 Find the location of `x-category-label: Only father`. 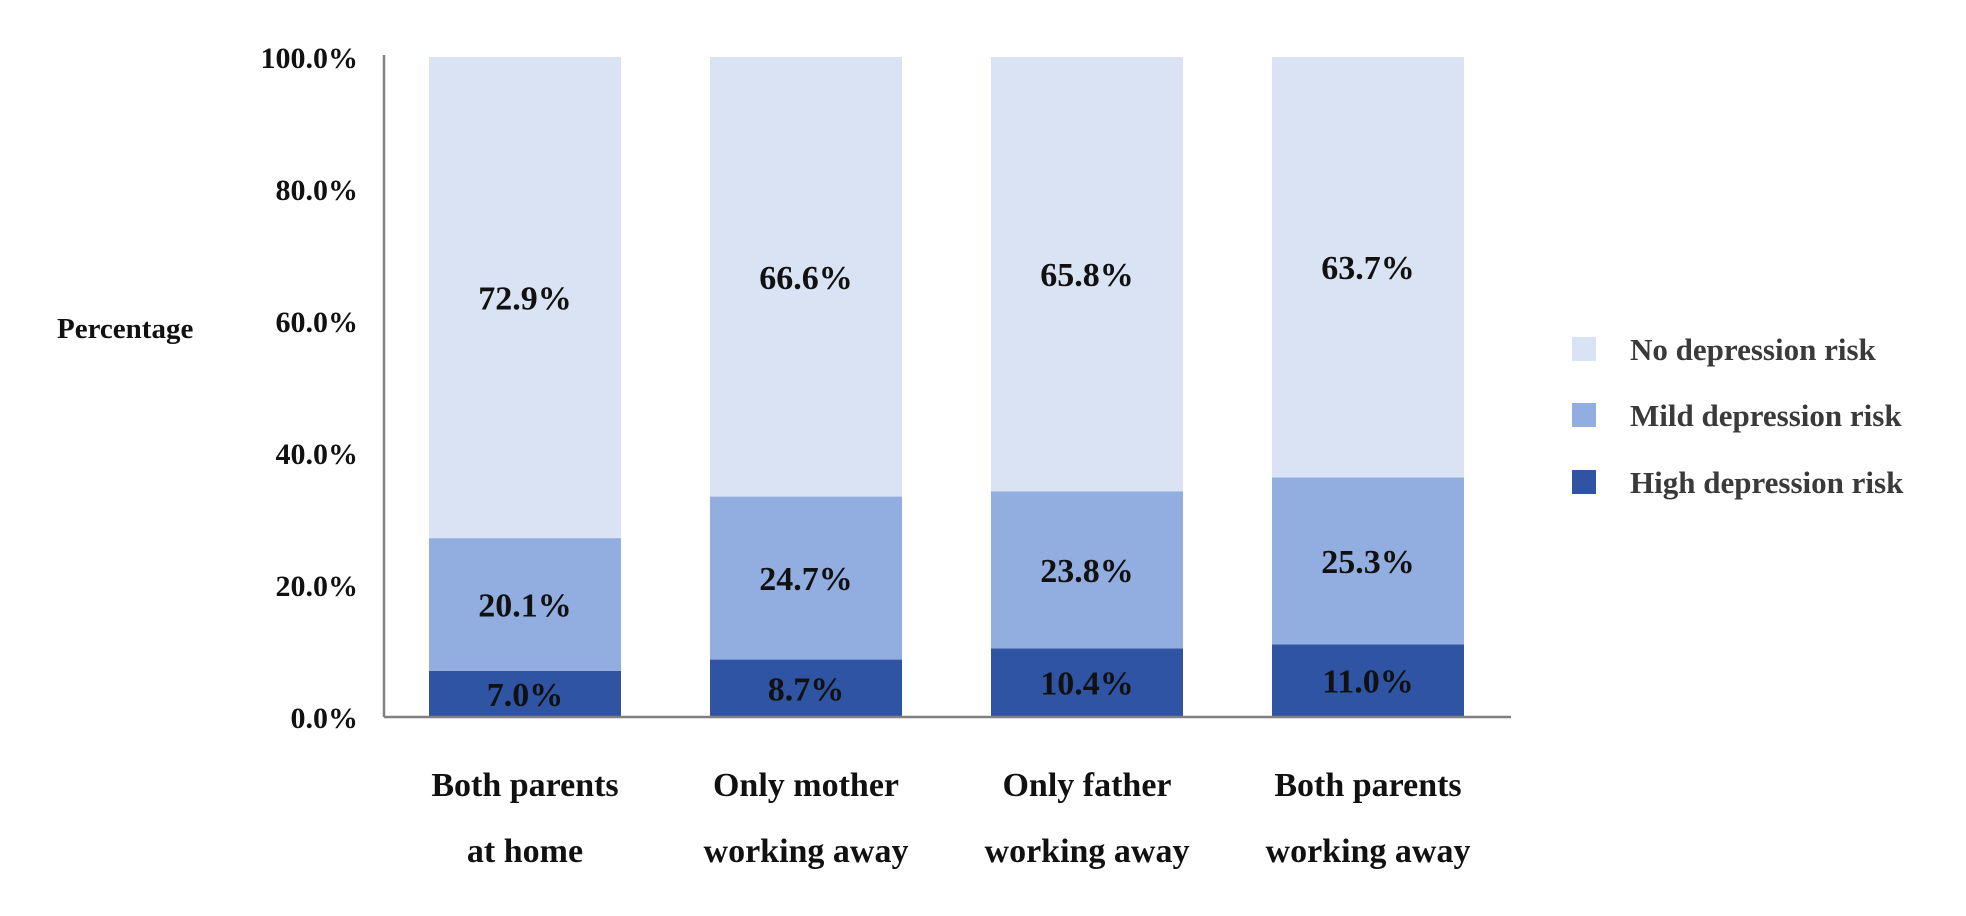

x-category-label: Only father is located at coordinates (1086, 785).